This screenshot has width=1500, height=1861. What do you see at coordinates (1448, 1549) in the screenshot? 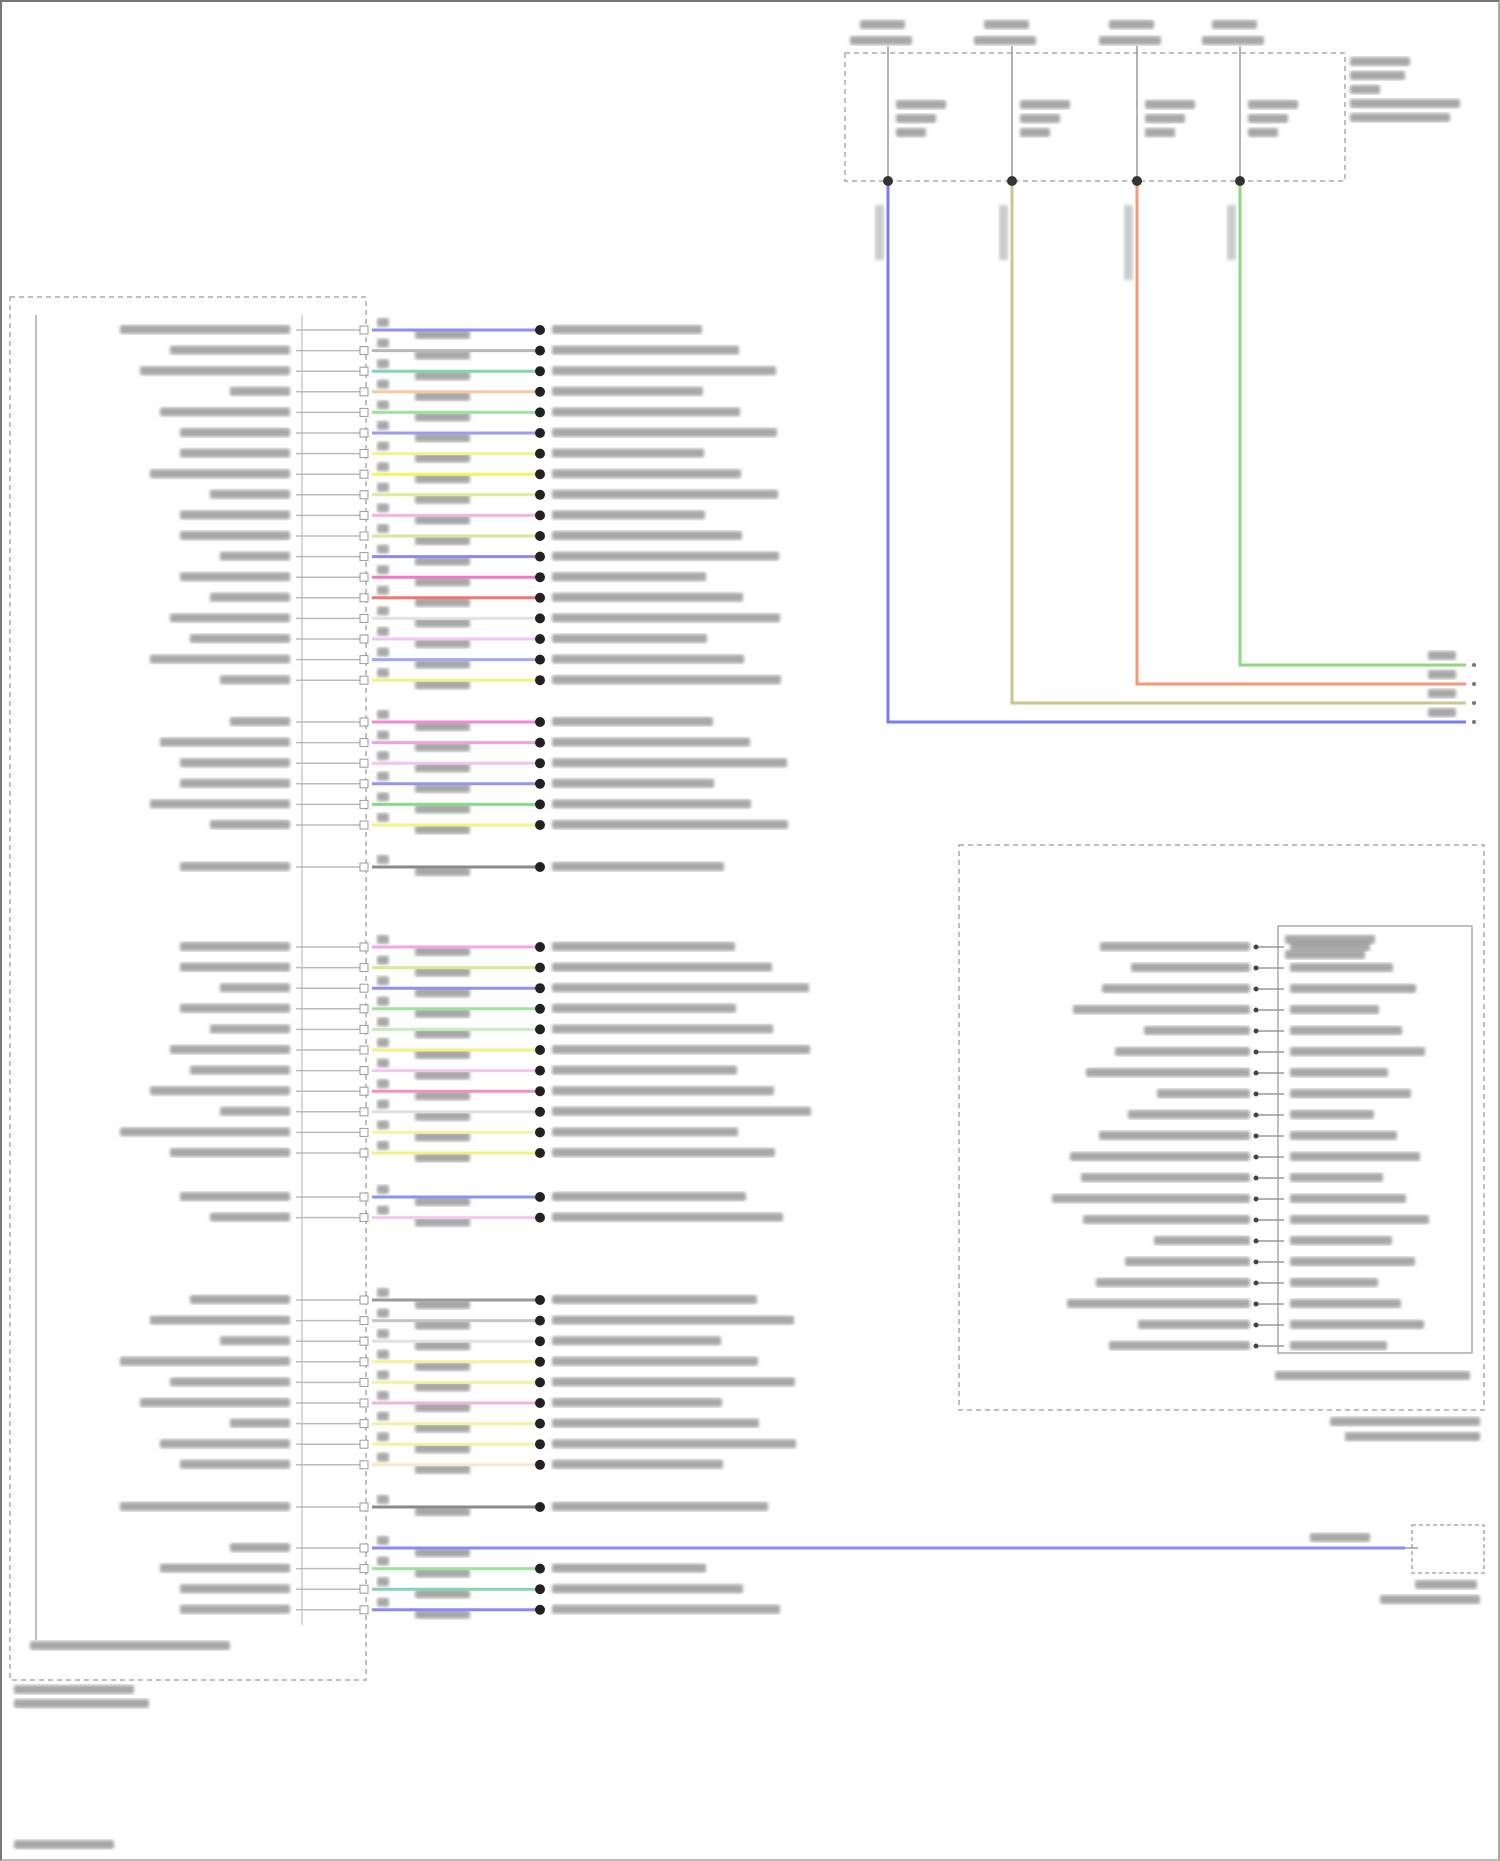
I see `component-outline` at bounding box center [1448, 1549].